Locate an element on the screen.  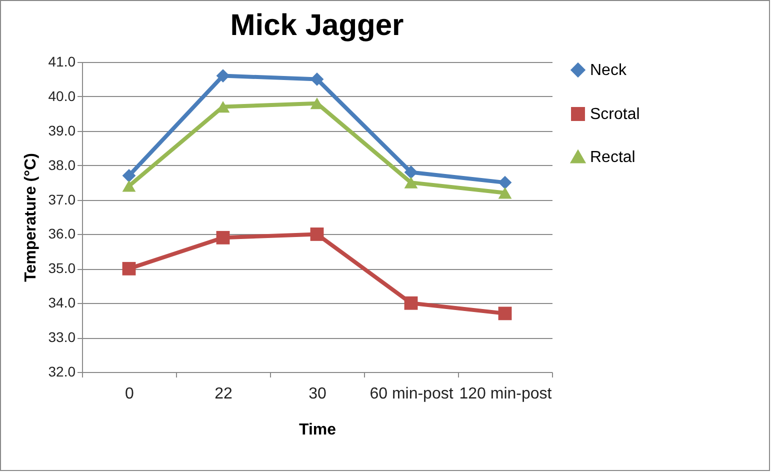
chart-title: Mick Jagger is located at coordinates (317, 25).